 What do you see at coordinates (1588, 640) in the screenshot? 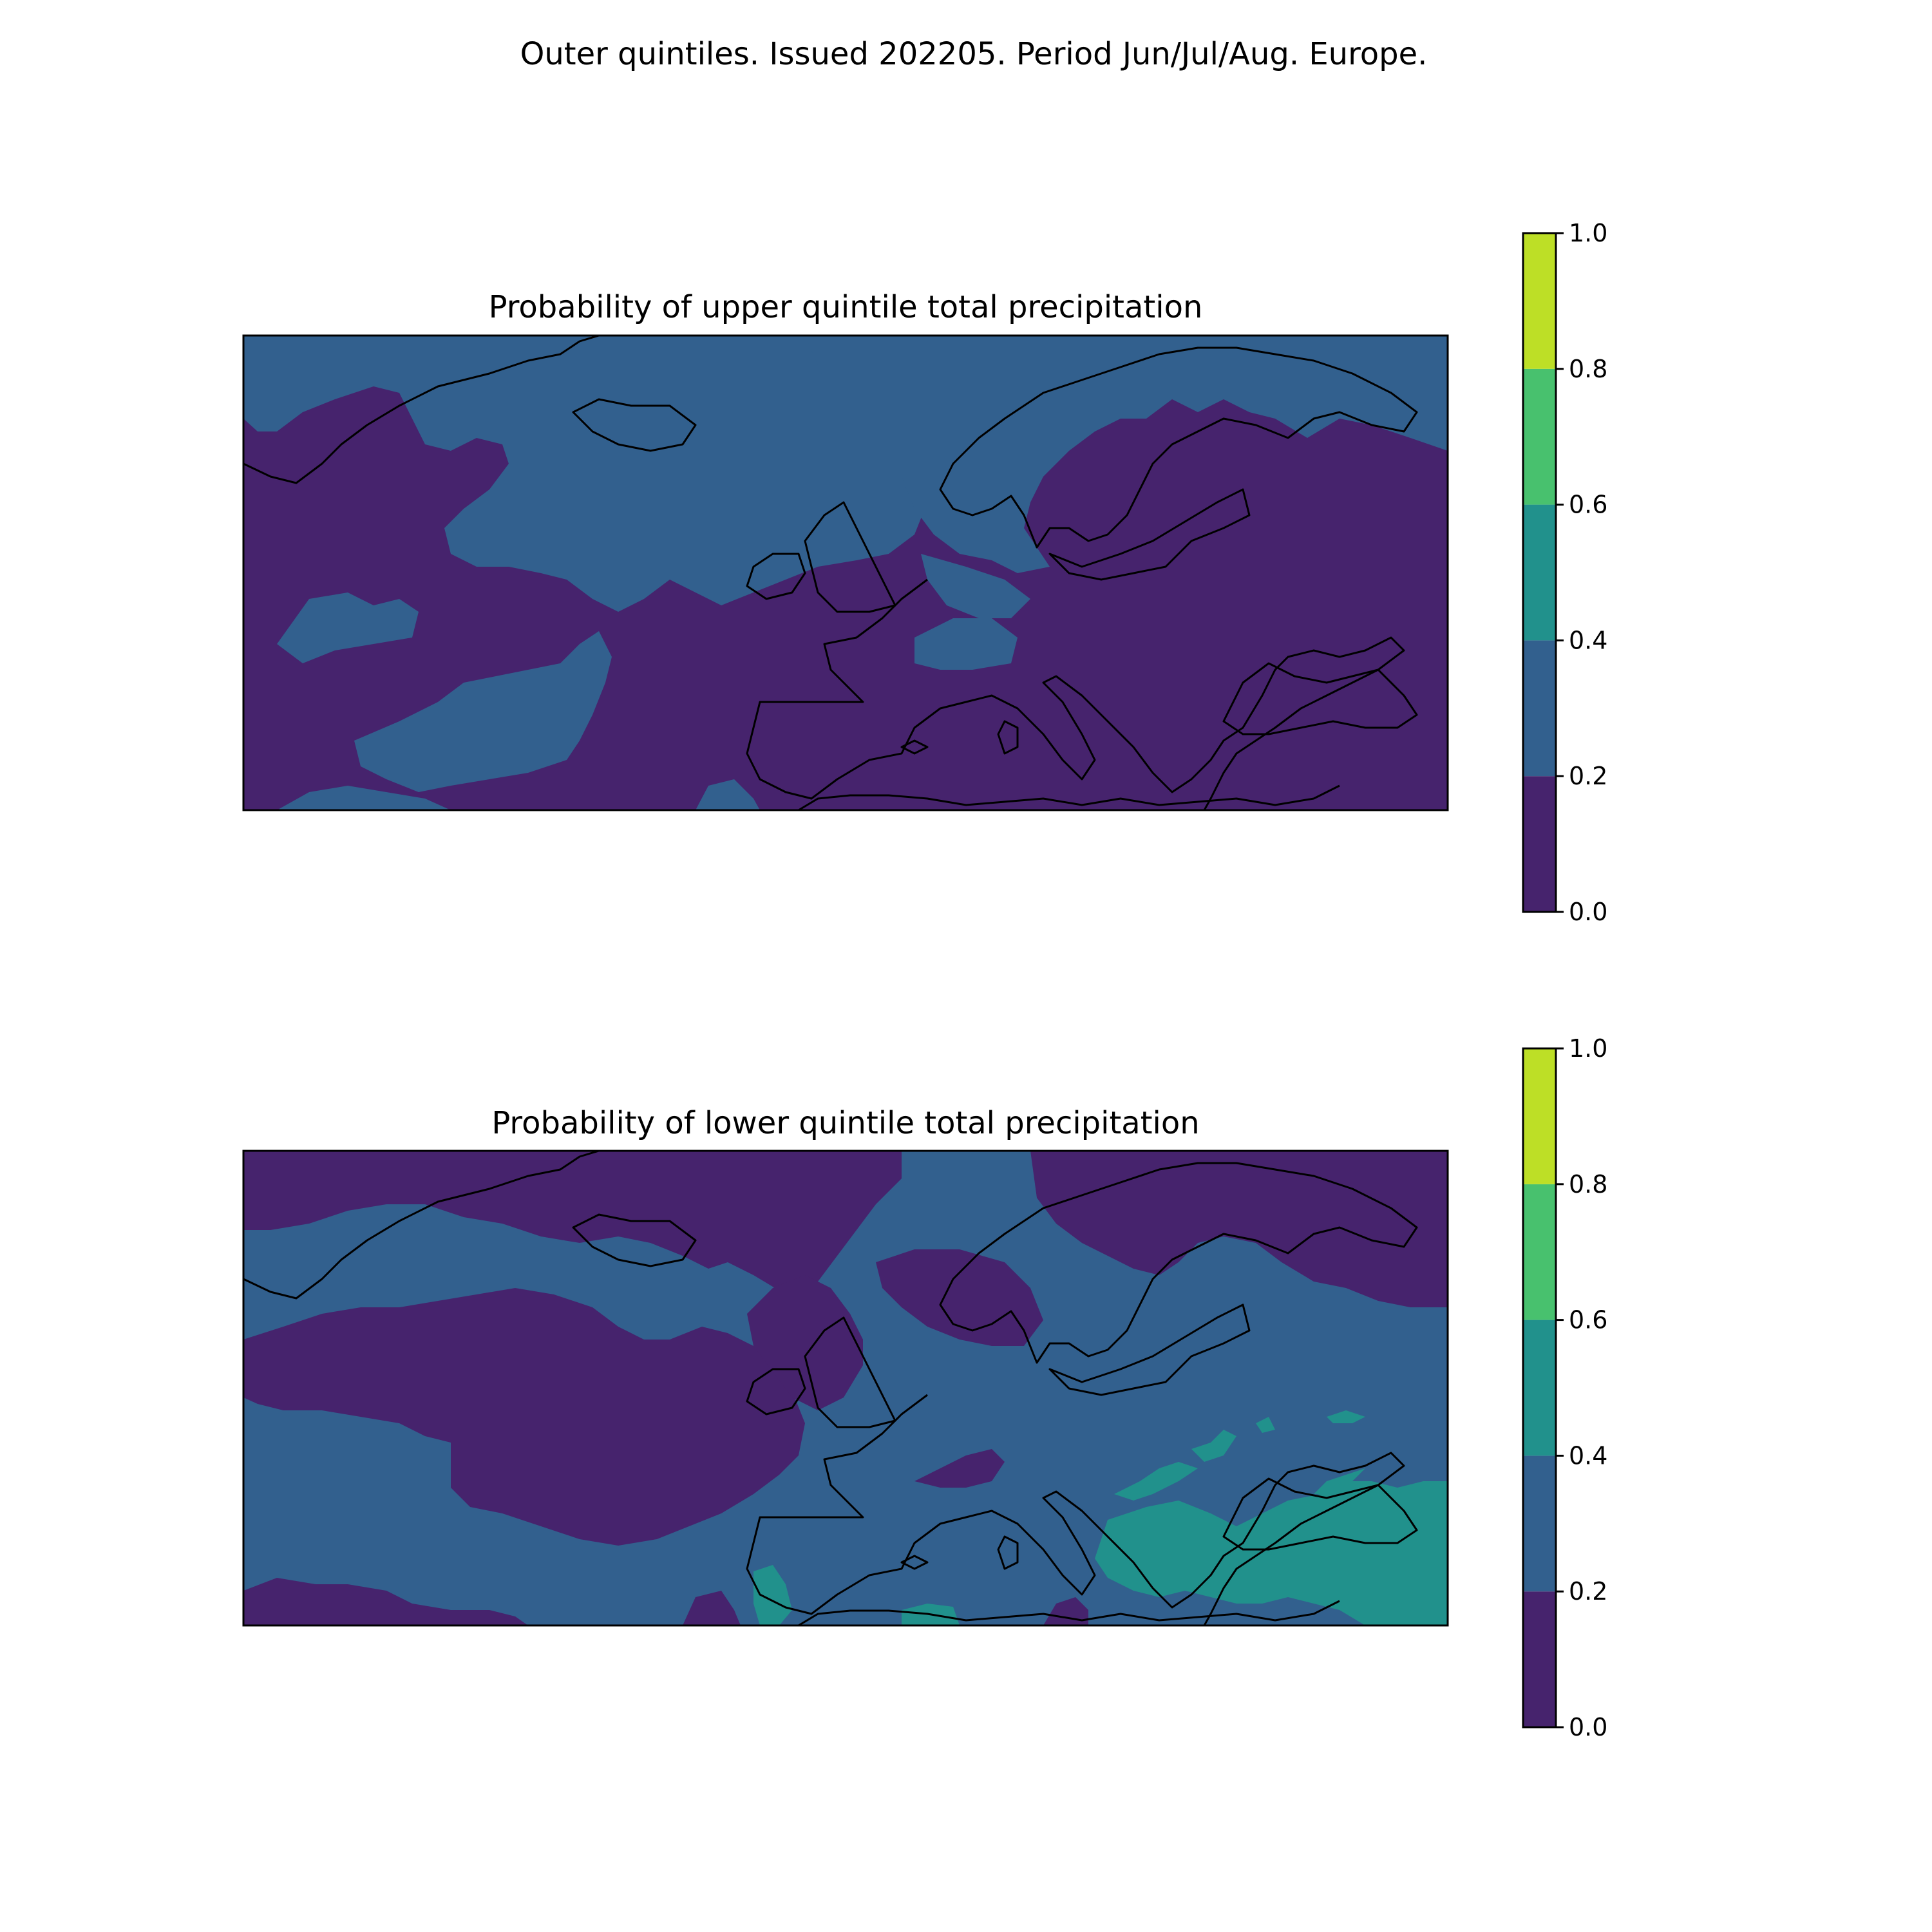
I see `upper-colorbar-tick-label: 0.4` at bounding box center [1588, 640].